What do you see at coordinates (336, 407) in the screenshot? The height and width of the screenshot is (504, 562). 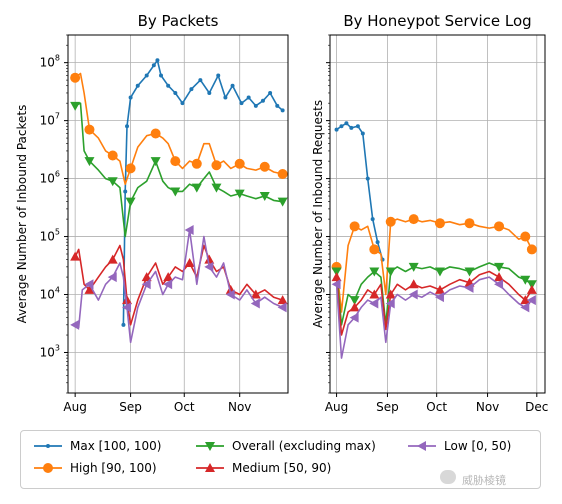 I see `x-tick-label: Aug` at bounding box center [336, 407].